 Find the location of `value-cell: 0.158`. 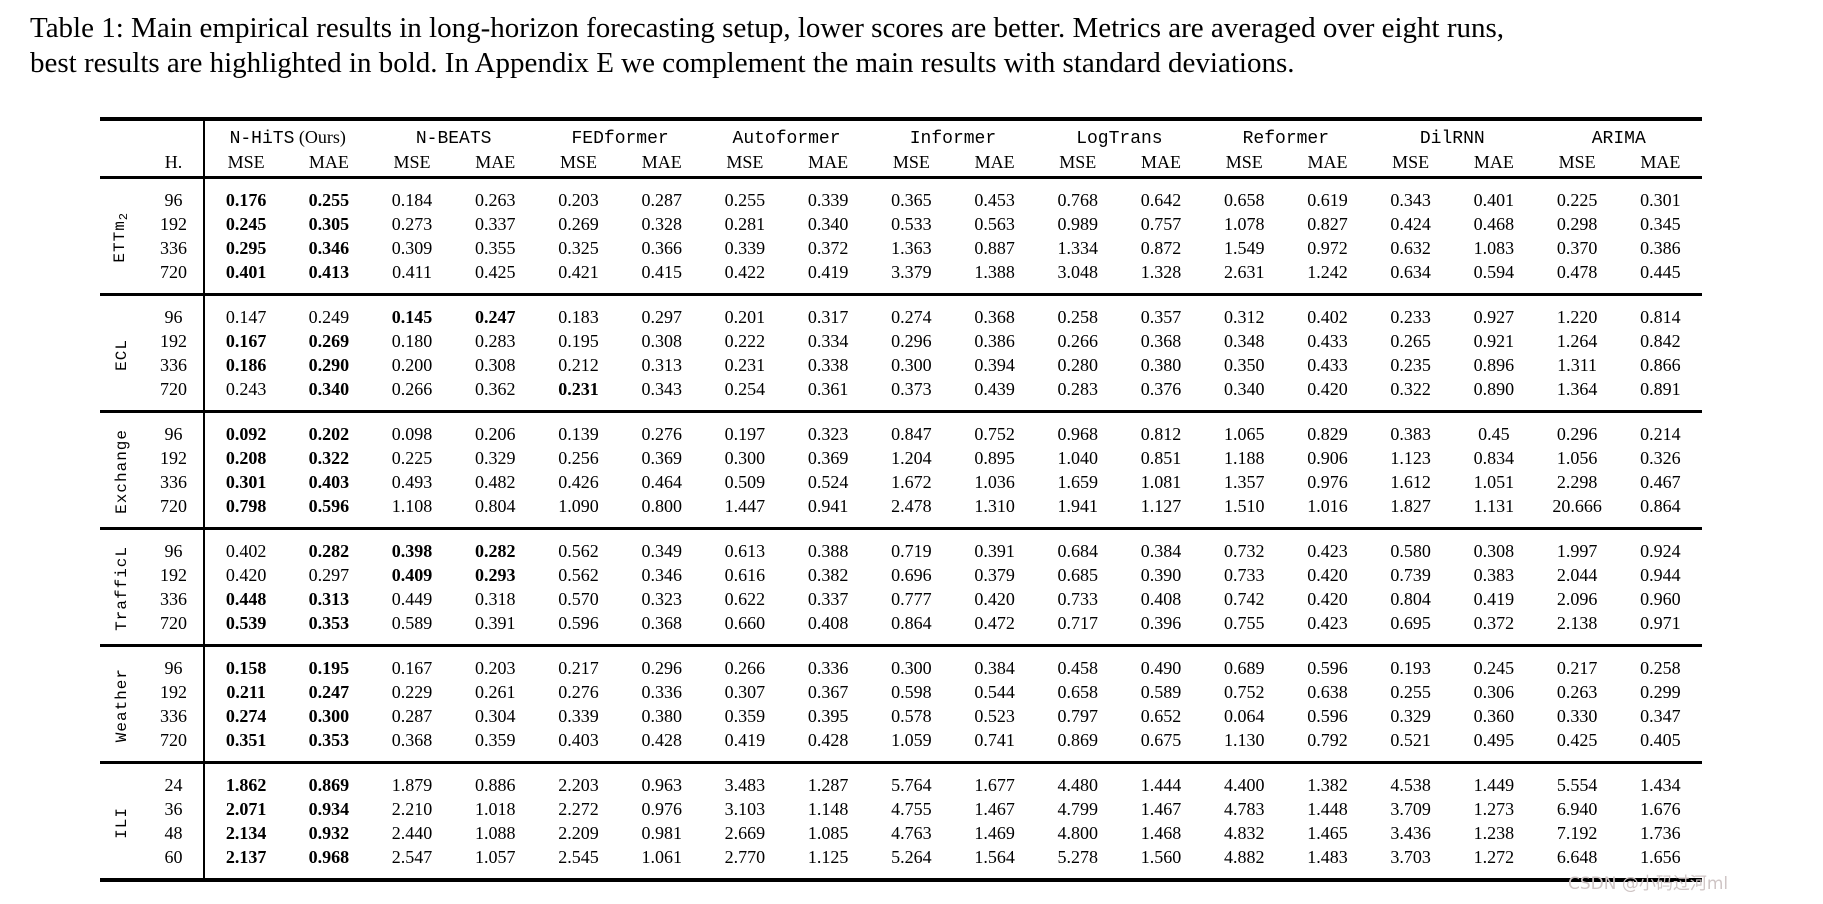

value-cell: 0.158 is located at coordinates (246, 662).